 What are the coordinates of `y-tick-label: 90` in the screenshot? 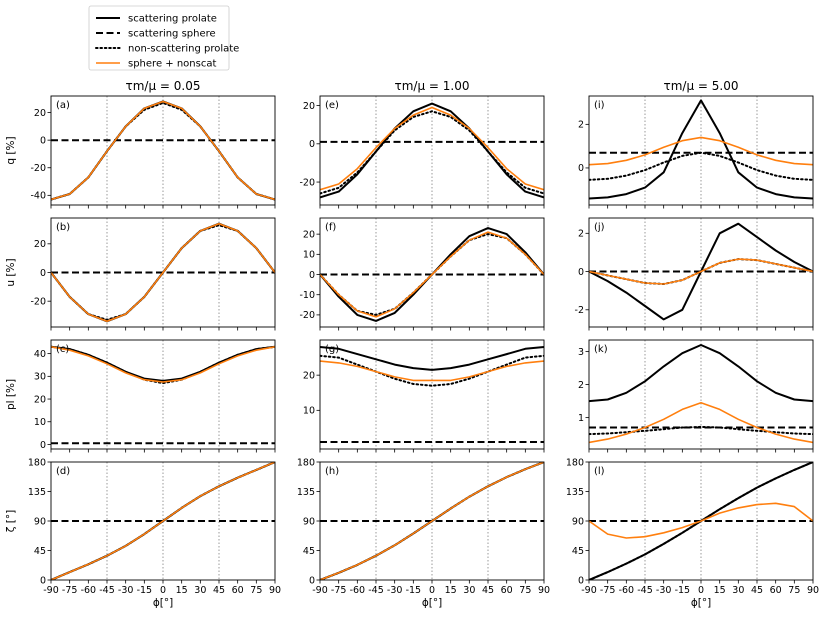 It's located at (40, 521).